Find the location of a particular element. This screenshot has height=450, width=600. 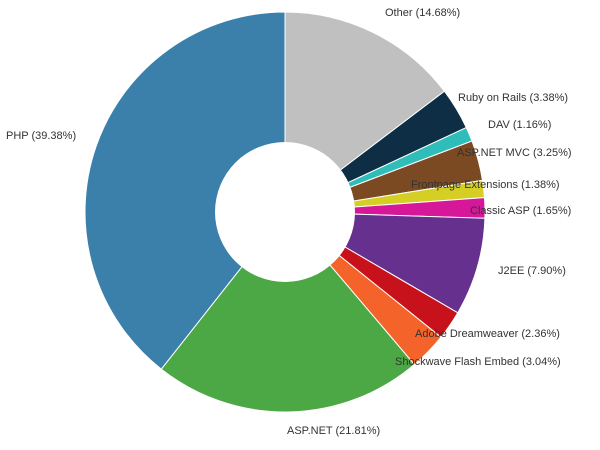

slice-label-adobe-dreamweaver: Adobe Dreamweaver (2.36%) is located at coordinates (487, 334).